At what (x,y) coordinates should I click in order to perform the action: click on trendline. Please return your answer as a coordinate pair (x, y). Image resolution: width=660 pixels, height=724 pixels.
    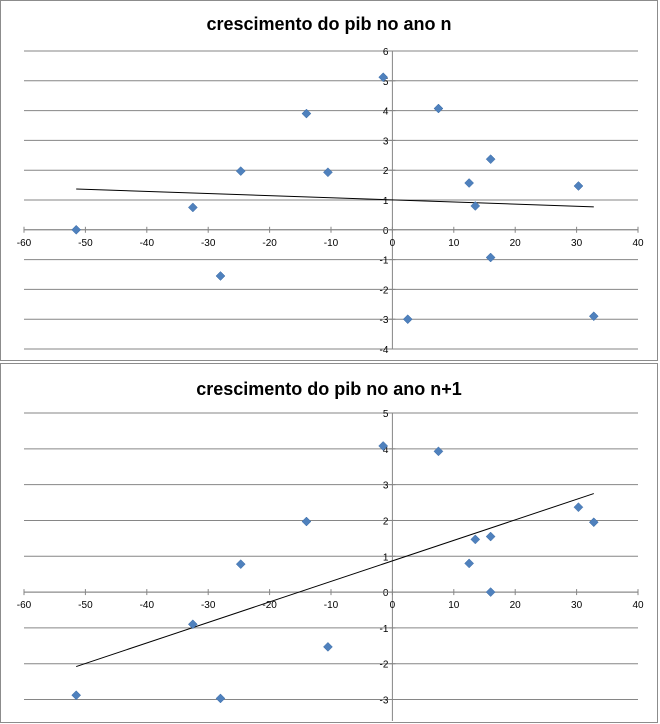
    Looking at the image, I should click on (335, 198).